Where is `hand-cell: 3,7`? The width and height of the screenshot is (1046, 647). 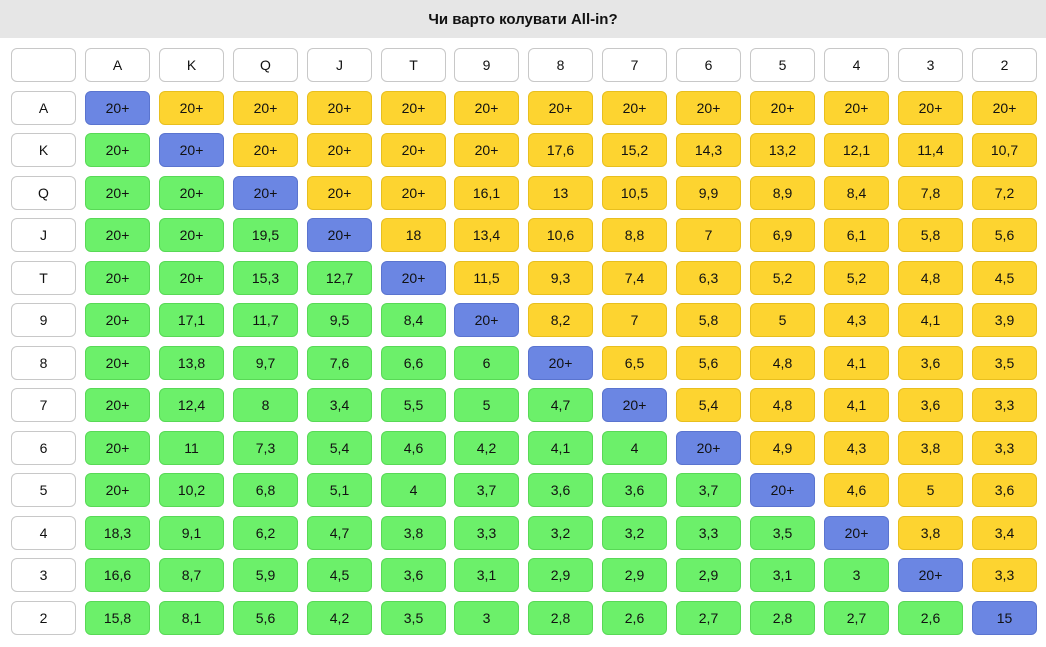
hand-cell: 3,7 is located at coordinates (708, 490).